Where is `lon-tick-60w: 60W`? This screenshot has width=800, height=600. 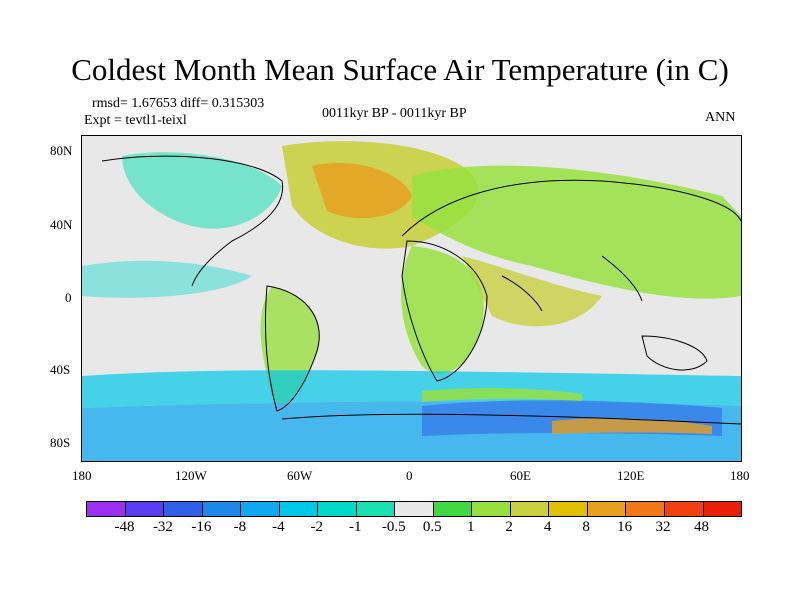 lon-tick-60w: 60W is located at coordinates (300, 475).